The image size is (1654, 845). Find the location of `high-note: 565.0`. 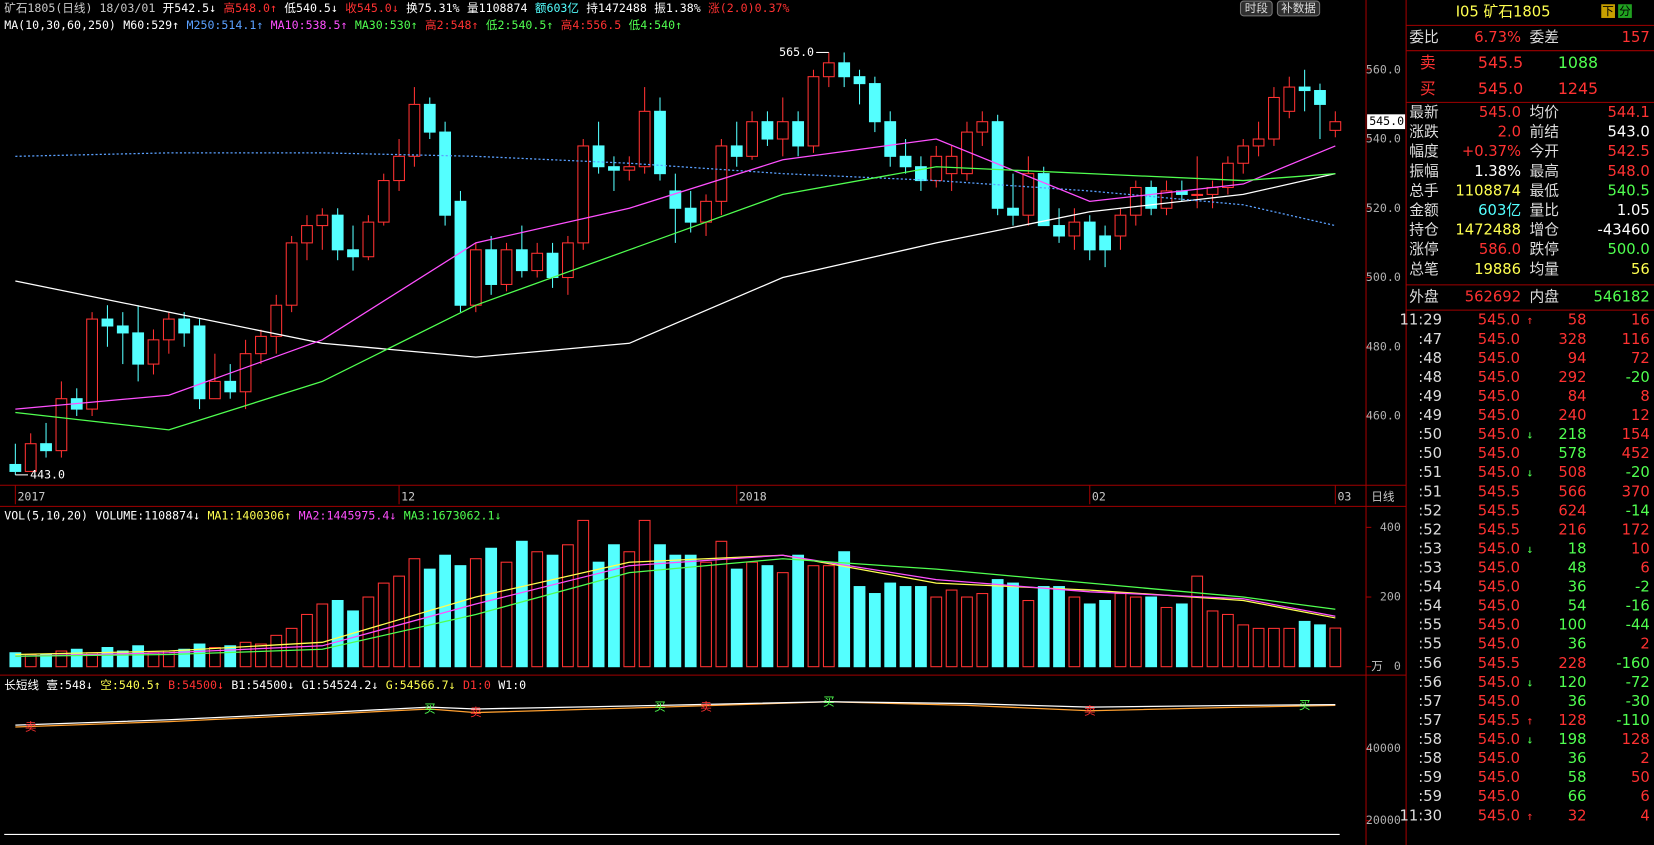

high-note: 565.0 is located at coordinates (796, 52).